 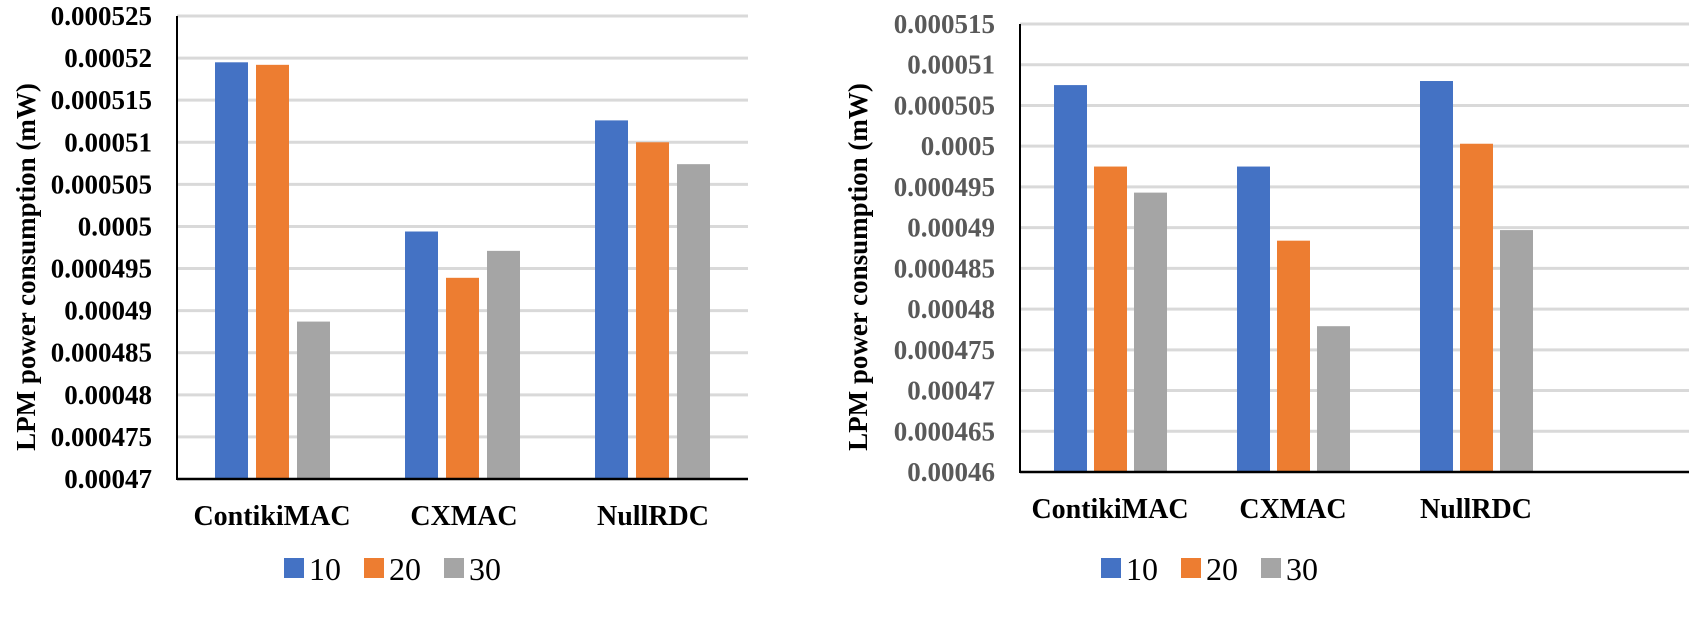 I want to click on y-tick-label: 0.00046, so click(x=951, y=472).